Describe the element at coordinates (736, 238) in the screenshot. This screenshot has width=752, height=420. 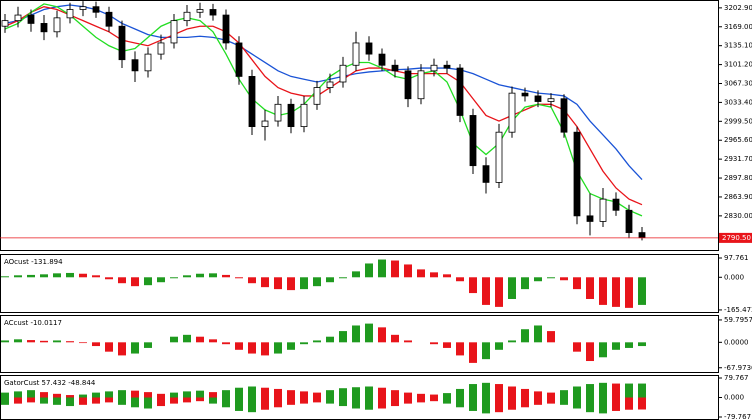
I see `last-price-label: 2790.50` at that location.